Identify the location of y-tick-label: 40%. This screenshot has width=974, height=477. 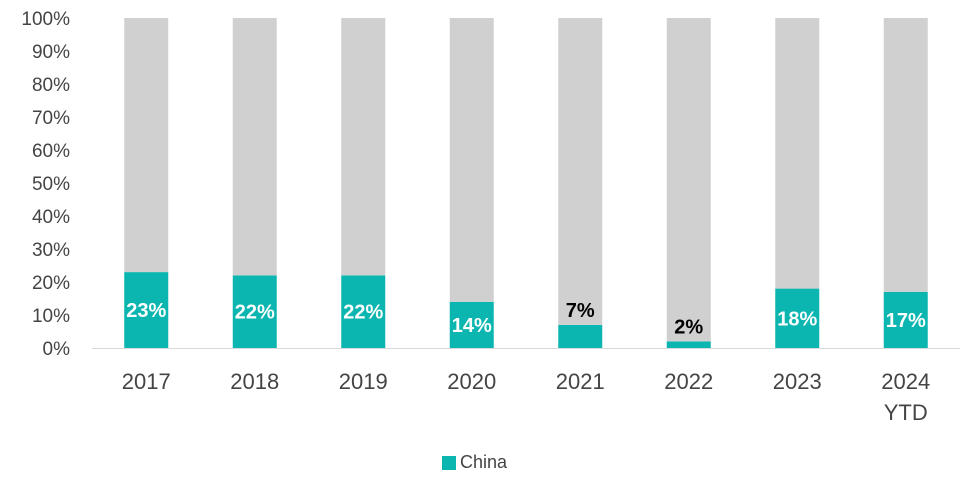
(51, 217).